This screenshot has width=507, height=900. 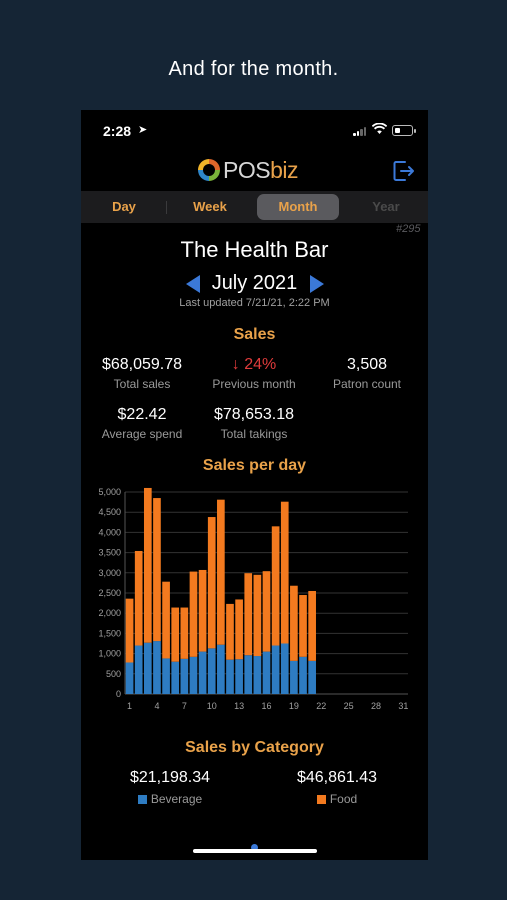 What do you see at coordinates (260, 169) in the screenshot?
I see `logo-text: POSbiz` at bounding box center [260, 169].